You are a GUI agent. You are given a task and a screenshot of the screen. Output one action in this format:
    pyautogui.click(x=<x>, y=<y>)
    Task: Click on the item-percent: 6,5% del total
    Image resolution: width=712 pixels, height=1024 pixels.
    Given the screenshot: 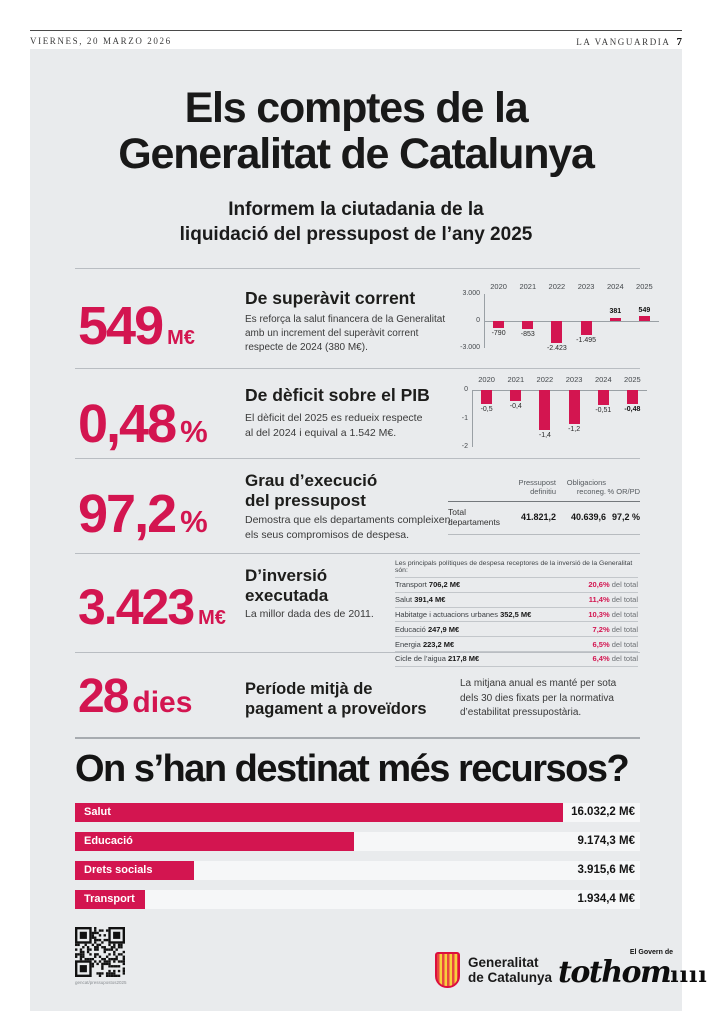 What is the action you would take?
    pyautogui.click(x=615, y=644)
    